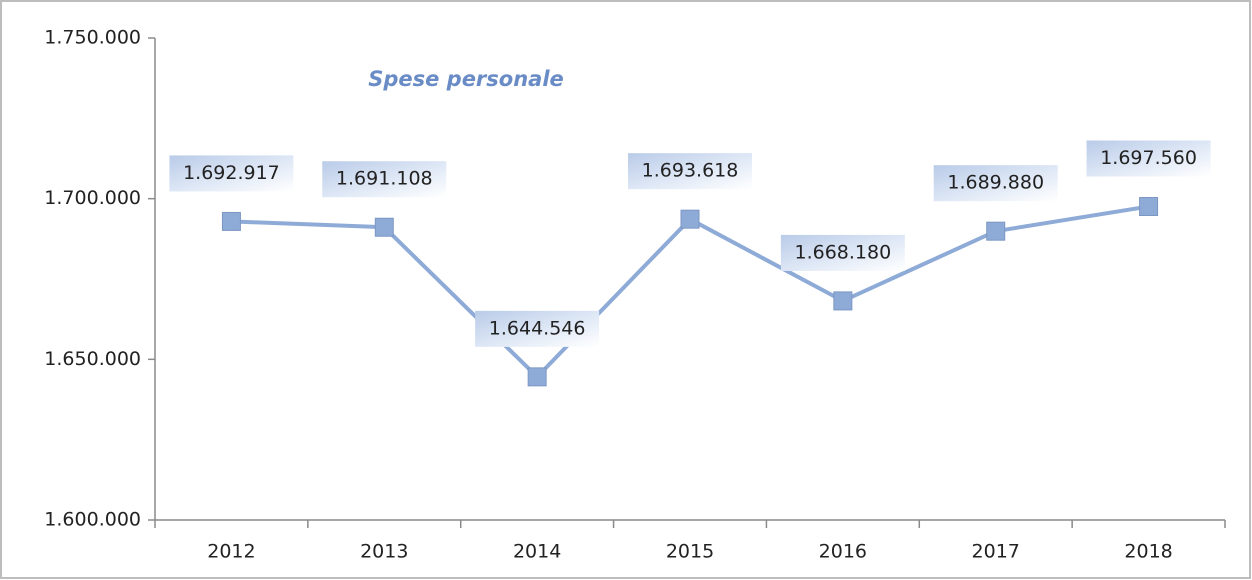 The image size is (1252, 580). I want to click on x-tick-label: 2013, so click(384, 552).